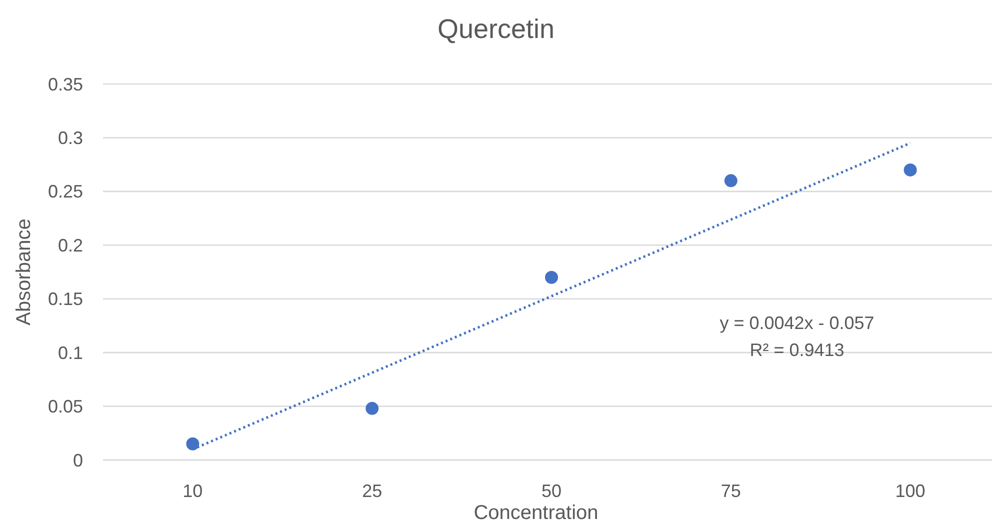 The image size is (992, 522). Describe the element at coordinates (65, 192) in the screenshot. I see `y-tick-label: 0.25` at that location.